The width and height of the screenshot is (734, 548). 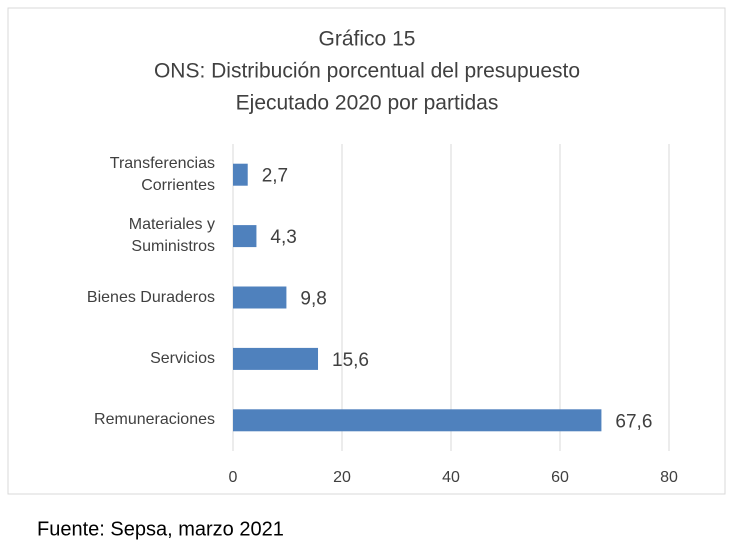 What do you see at coordinates (313, 299) in the screenshot?
I see `value-label: 9,8` at bounding box center [313, 299].